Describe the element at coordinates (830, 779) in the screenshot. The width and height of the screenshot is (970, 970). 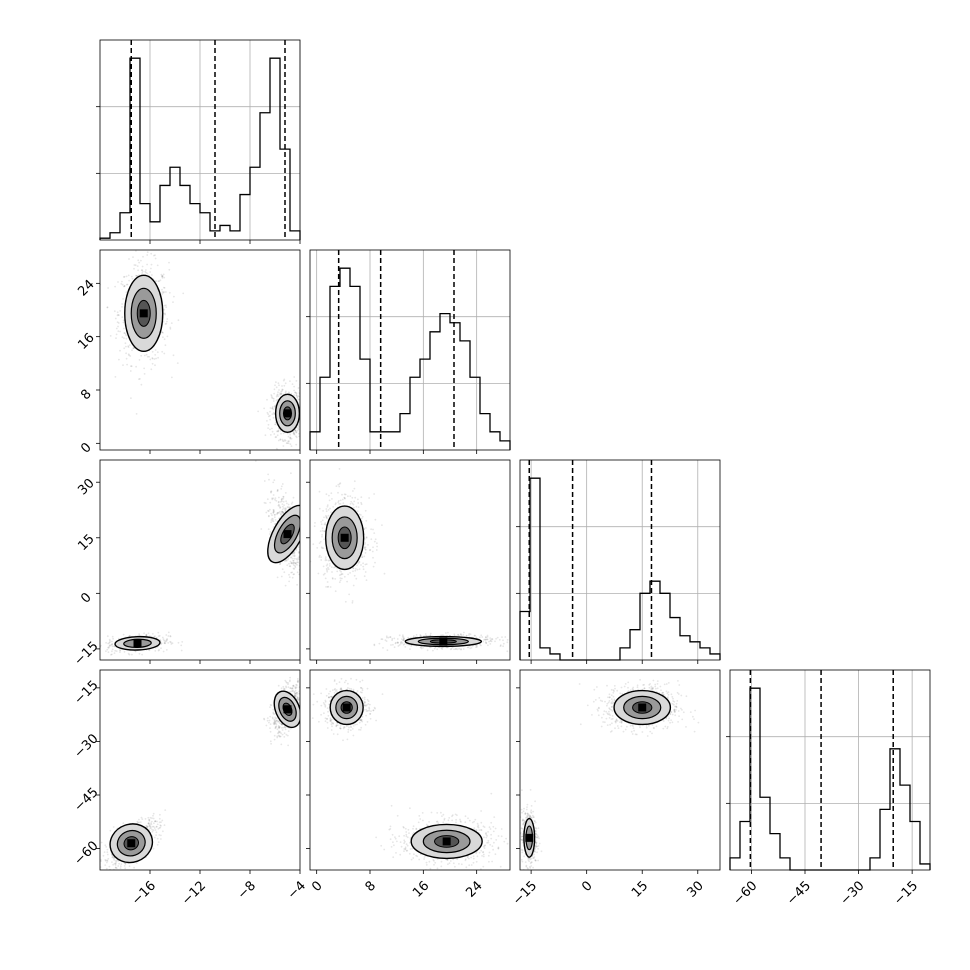
I see `hist-3-bars` at that location.